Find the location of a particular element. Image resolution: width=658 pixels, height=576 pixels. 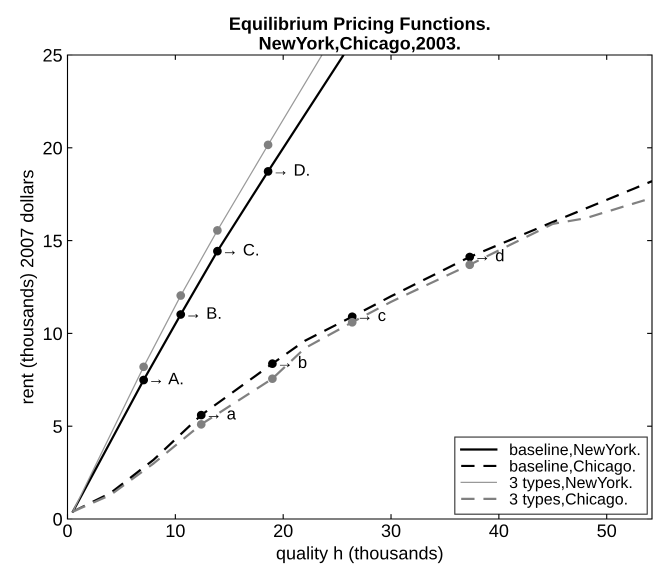

legend-label: baseline,NewYork. is located at coordinates (575, 450).